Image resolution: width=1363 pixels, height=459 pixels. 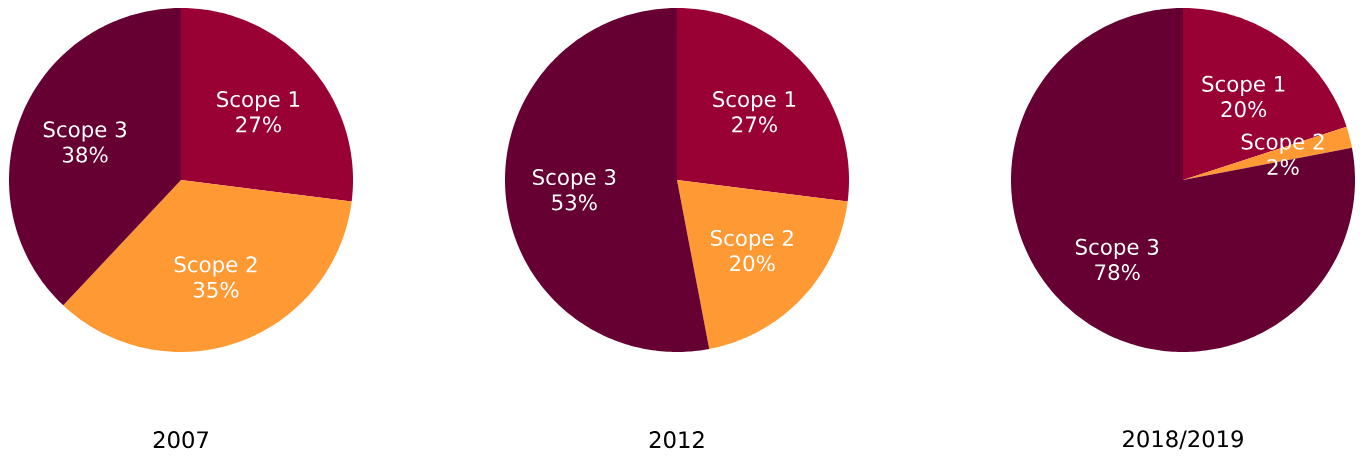 What do you see at coordinates (85, 154) in the screenshot?
I see `data-label: 38%` at bounding box center [85, 154].